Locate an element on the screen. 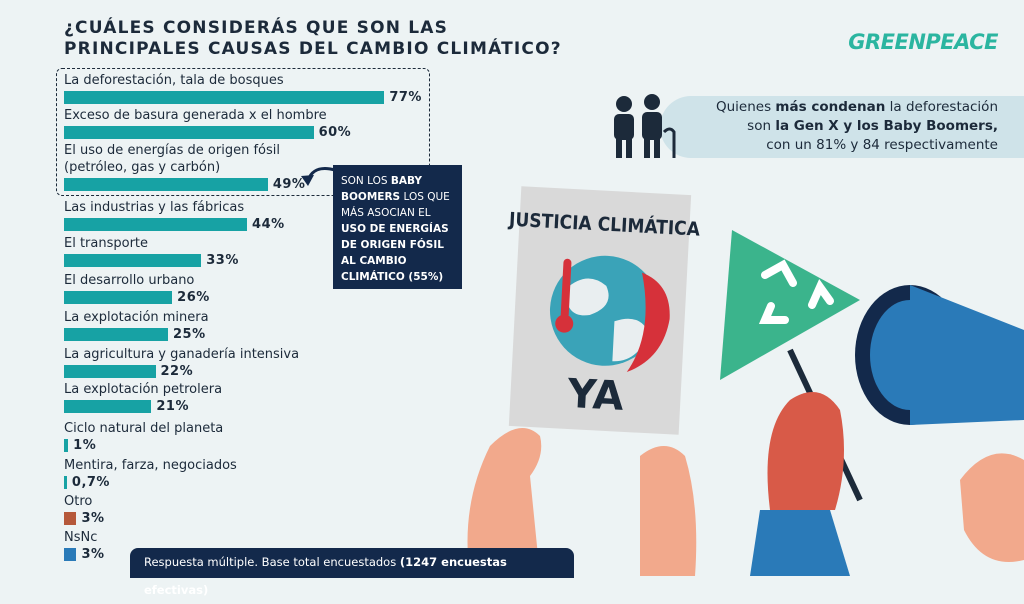 The height and width of the screenshot is (604, 1024). bar-row: La deforestación, tala de bosques 77% is located at coordinates (254, 89).